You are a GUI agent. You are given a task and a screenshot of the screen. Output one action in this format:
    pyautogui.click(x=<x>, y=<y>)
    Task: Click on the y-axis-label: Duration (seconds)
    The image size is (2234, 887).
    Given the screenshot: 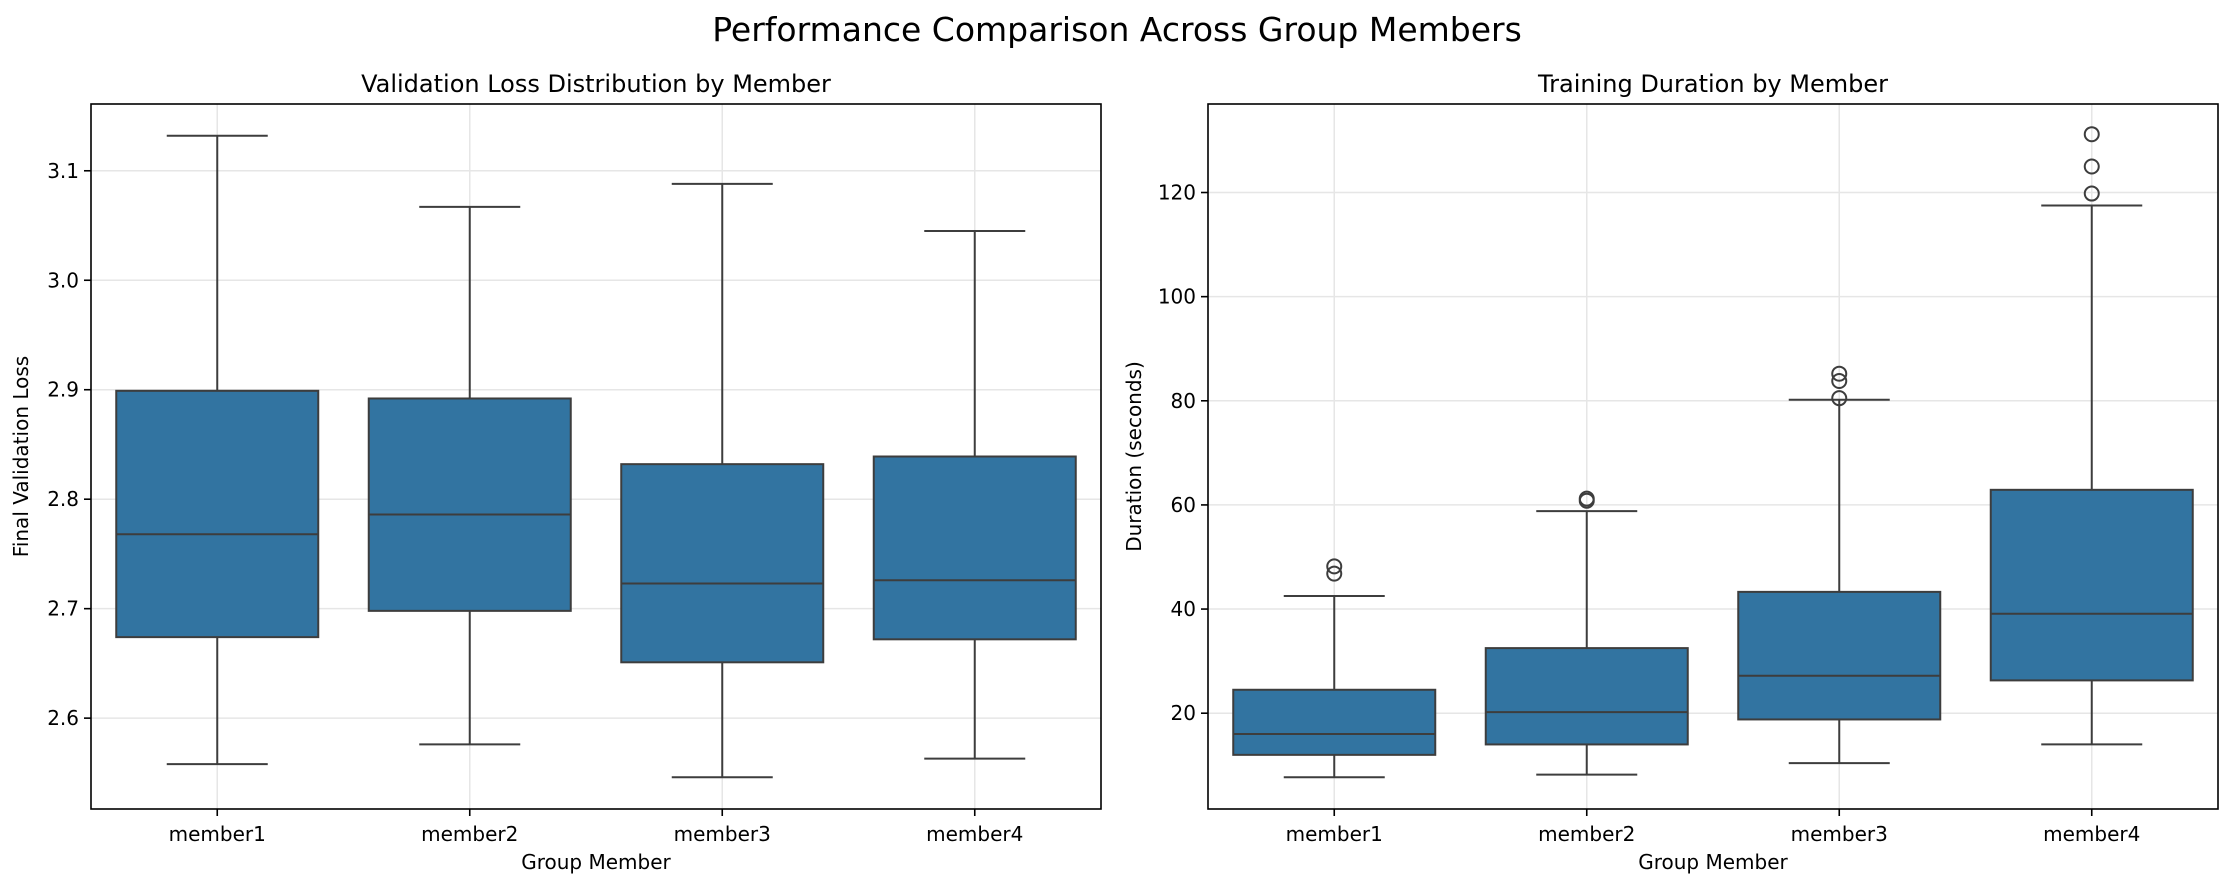 What is the action you would take?
    pyautogui.click(x=1134, y=456)
    